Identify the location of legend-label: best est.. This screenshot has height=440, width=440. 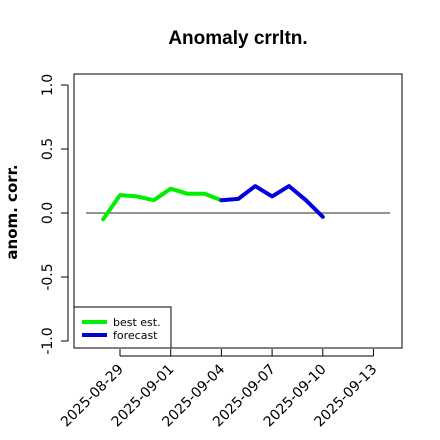
(137, 322).